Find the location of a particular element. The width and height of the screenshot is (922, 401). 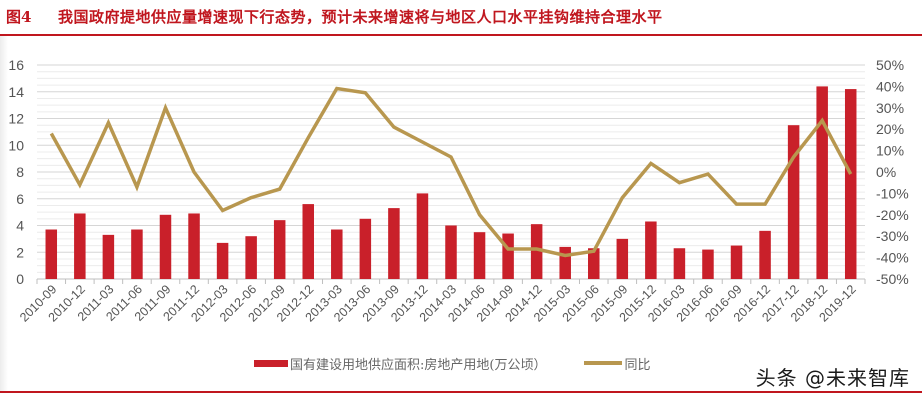

right-axis-tick-label: -50% is located at coordinates (892, 279).